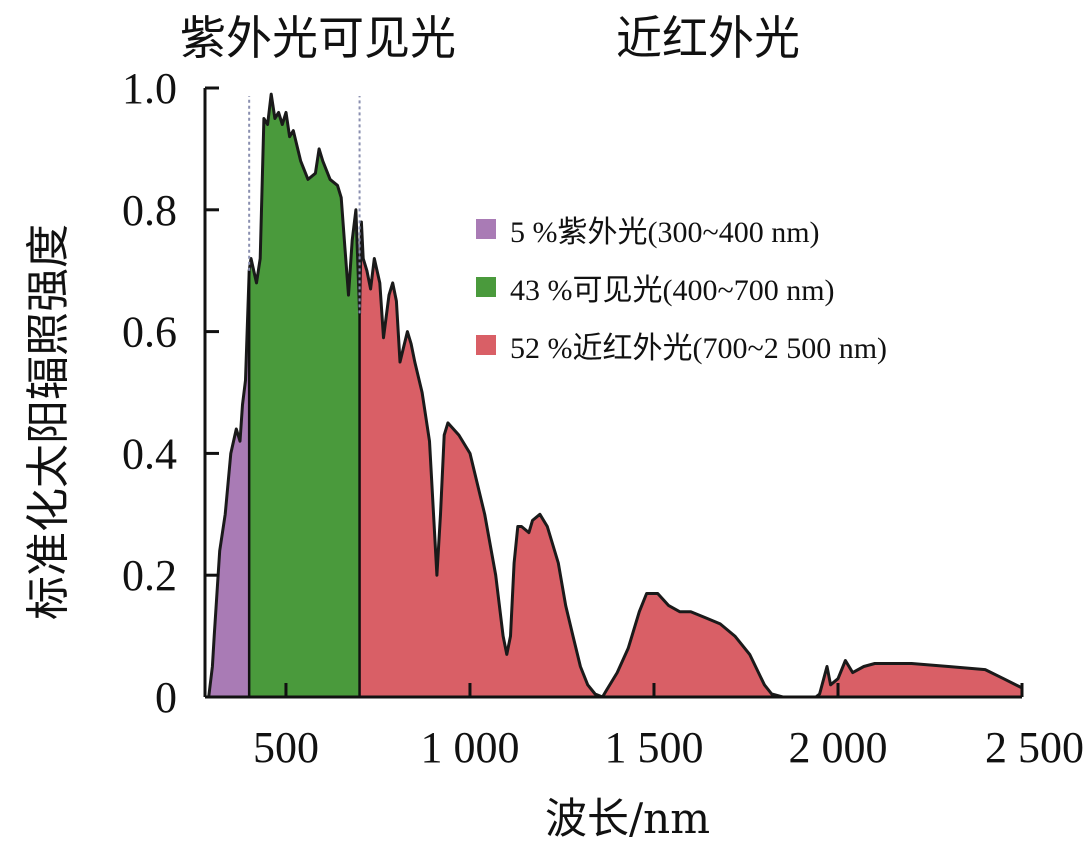 This screenshot has height=846, width=1087. I want to click on legend-item-nir: 52 %近红外光(700~2 500 nm), so click(681, 345).